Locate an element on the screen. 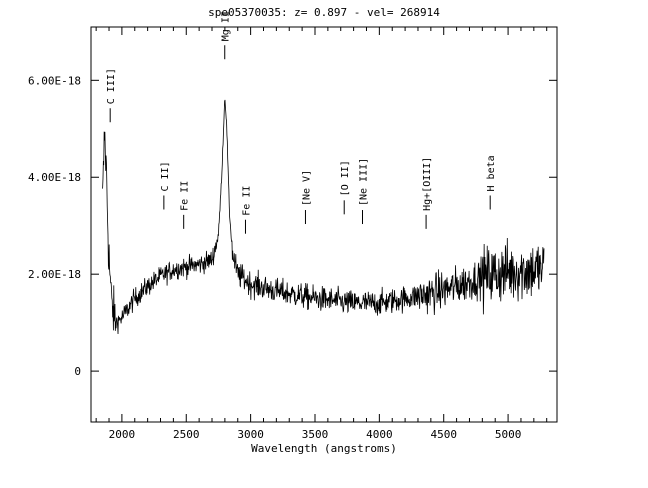 This screenshot has width=648, height=488. annotation-label: [Ne V] is located at coordinates (306, 188).